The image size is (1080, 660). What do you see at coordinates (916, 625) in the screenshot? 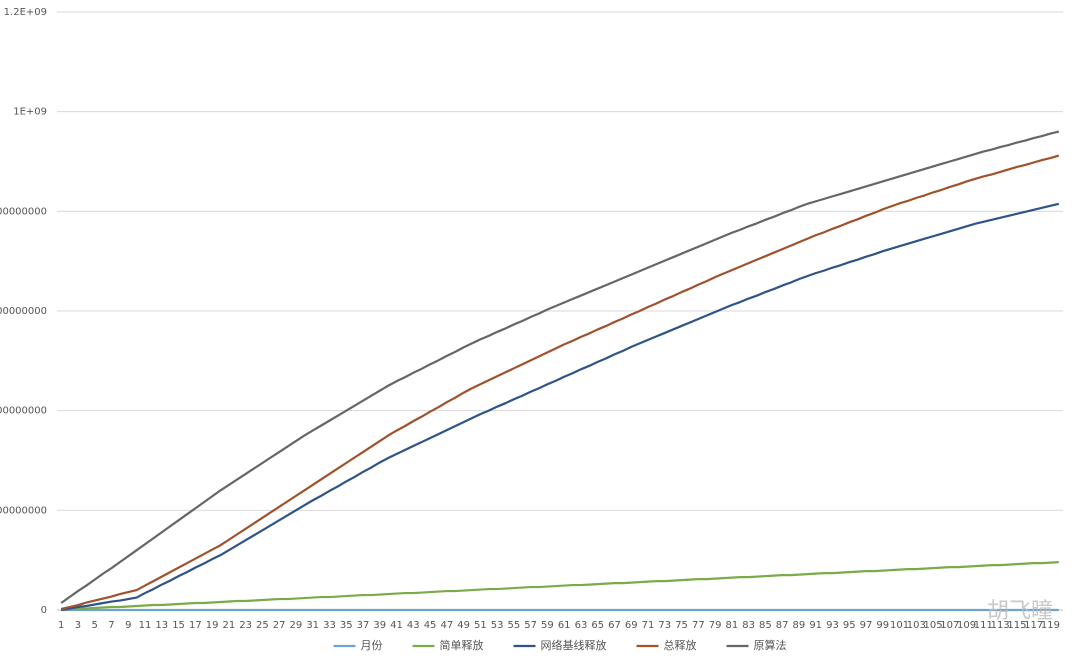
I see `x-tick-label: 103` at bounding box center [916, 625].